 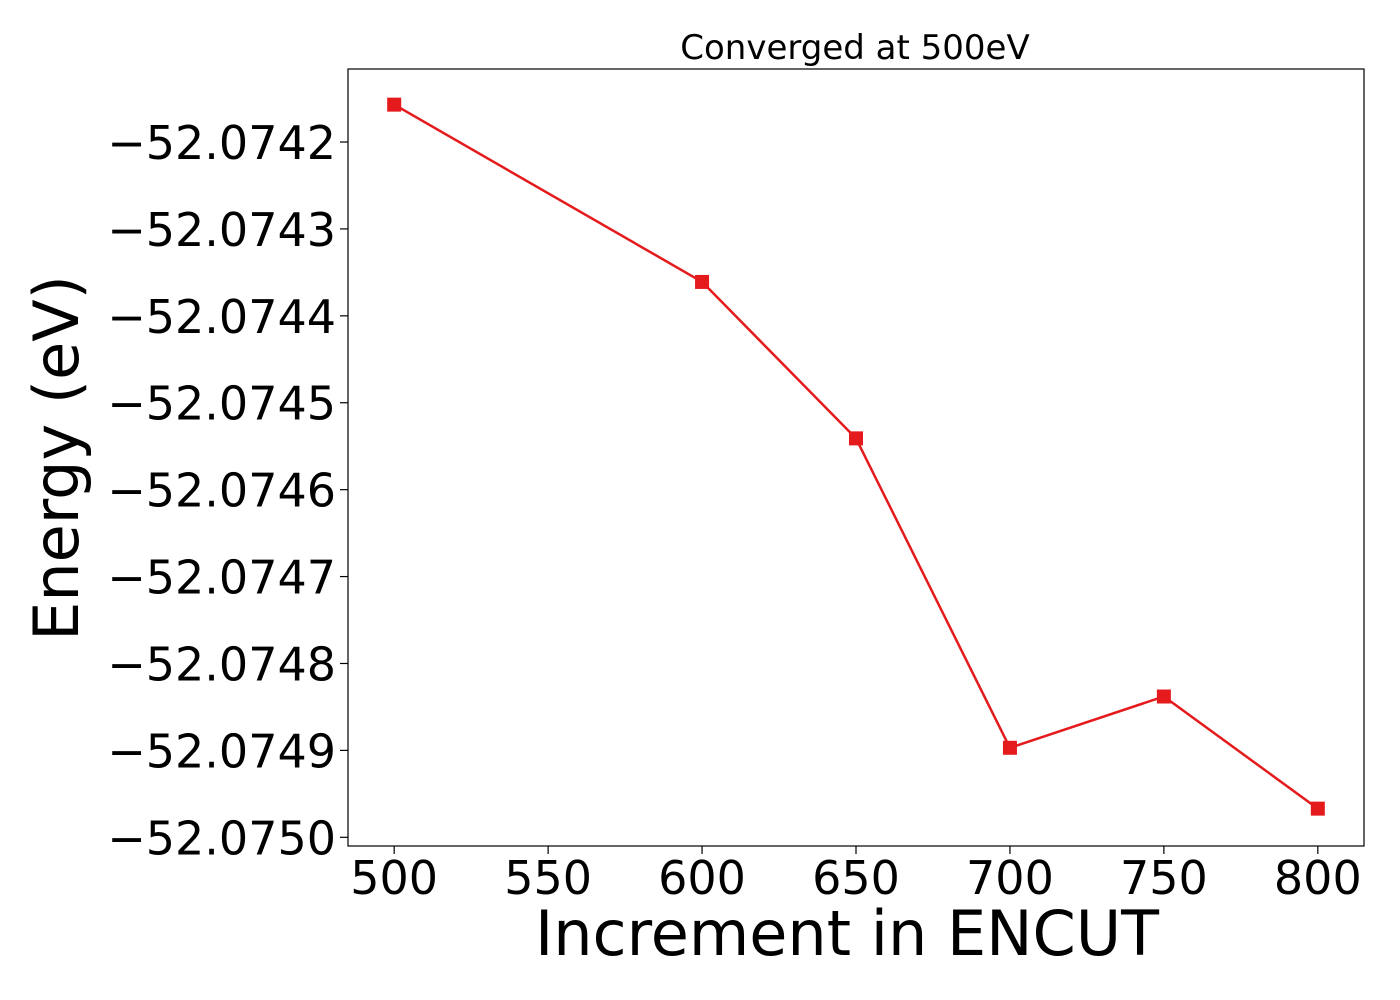 I want to click on x-tick-label: 750, so click(x=1164, y=878).